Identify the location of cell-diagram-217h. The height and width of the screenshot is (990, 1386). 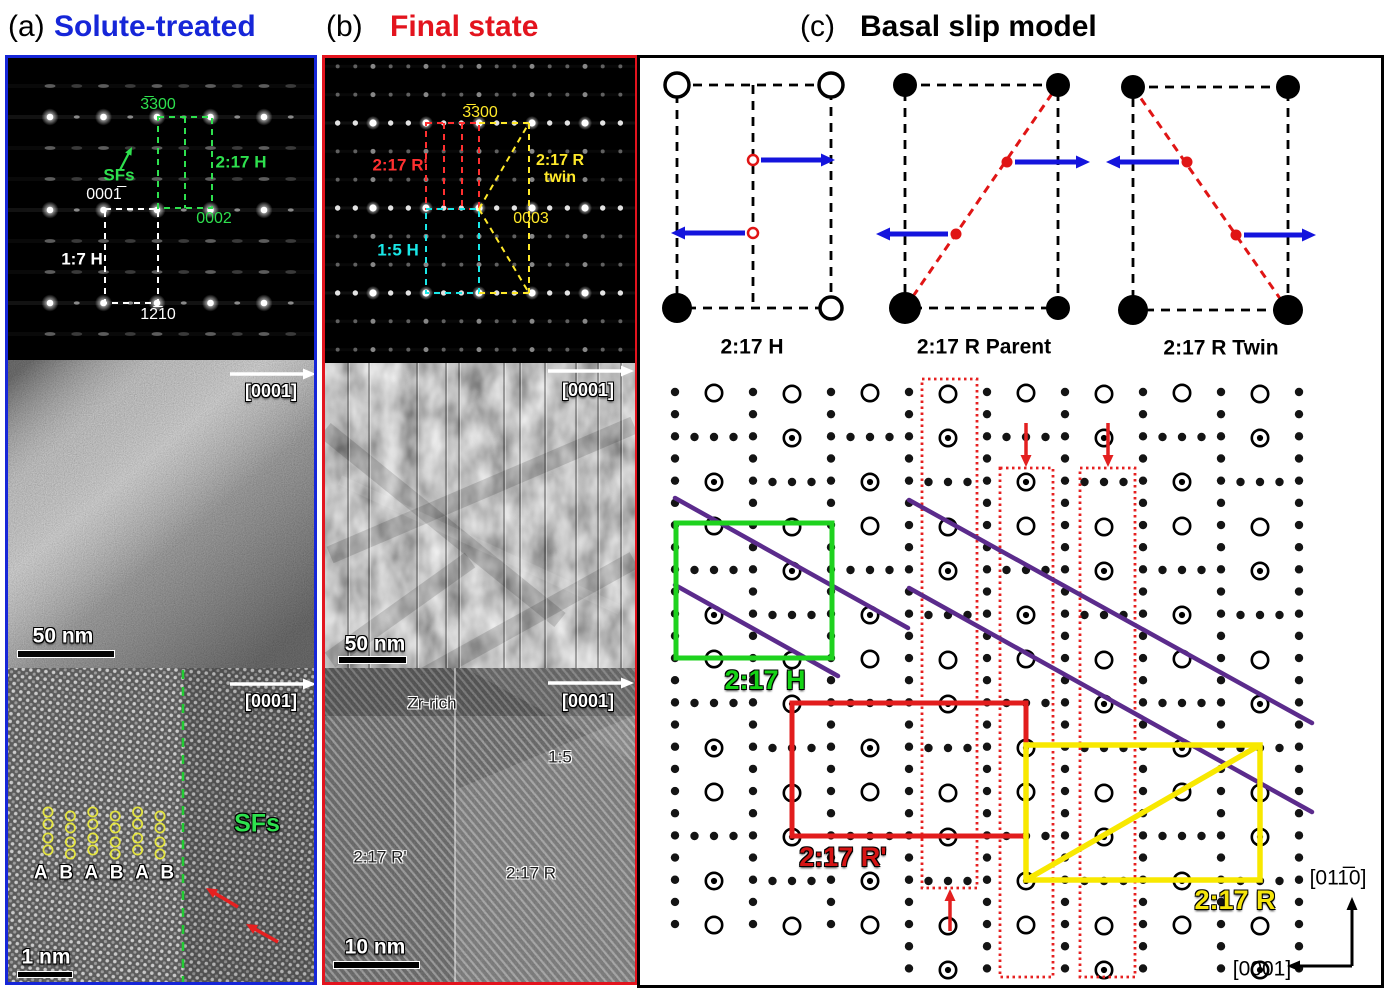
(753, 197).